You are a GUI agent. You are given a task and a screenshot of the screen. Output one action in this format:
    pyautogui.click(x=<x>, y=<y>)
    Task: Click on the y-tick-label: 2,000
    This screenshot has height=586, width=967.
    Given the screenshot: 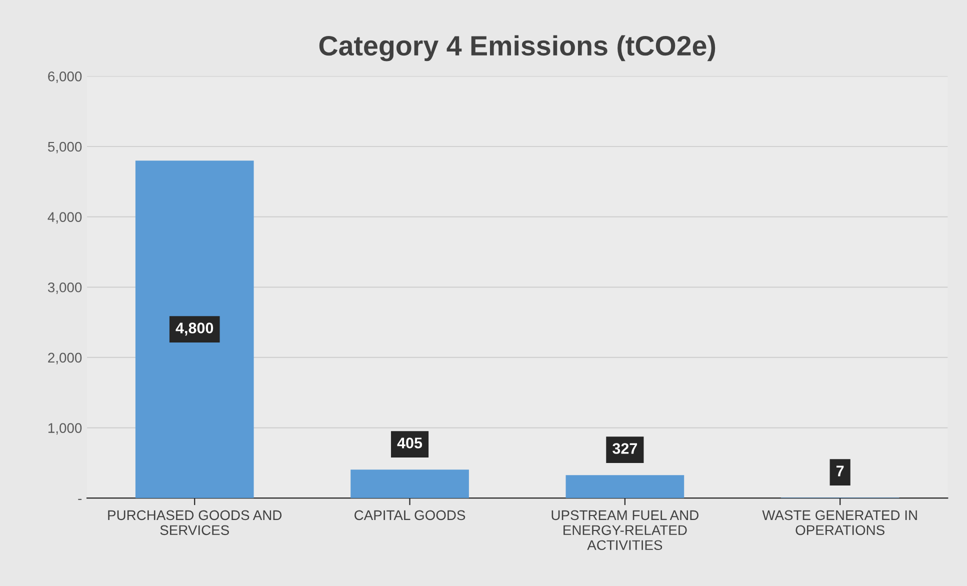 What is the action you would take?
    pyautogui.click(x=65, y=358)
    